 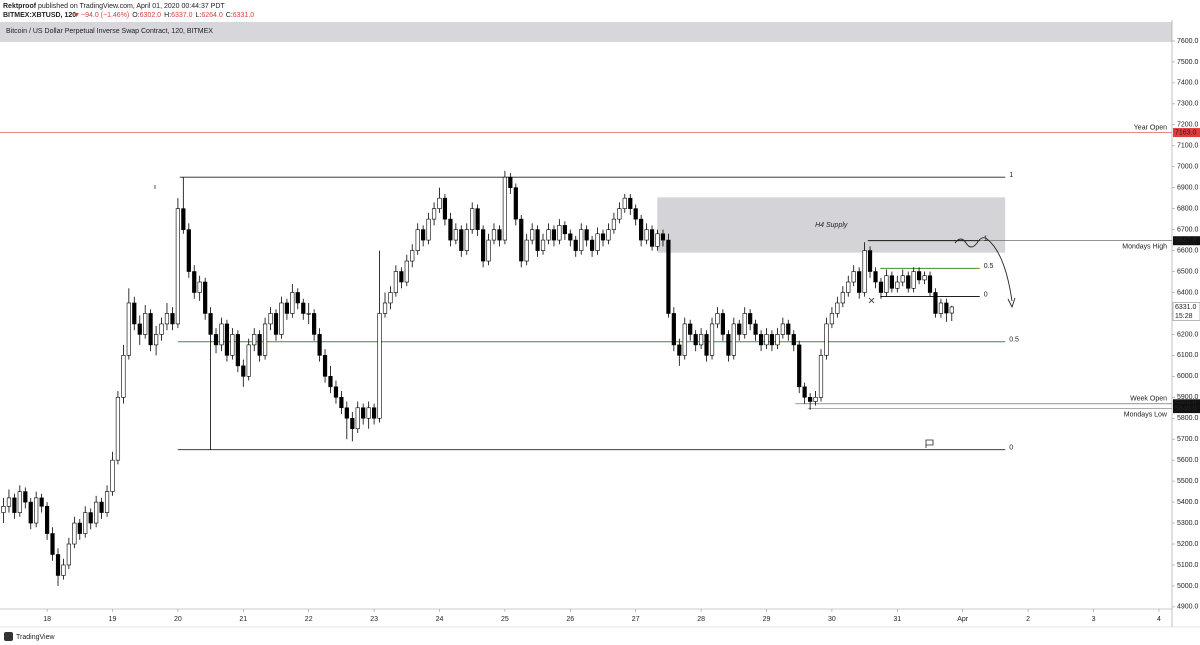 I want to click on y-tick-label: 7300.0, so click(x=1188, y=104).